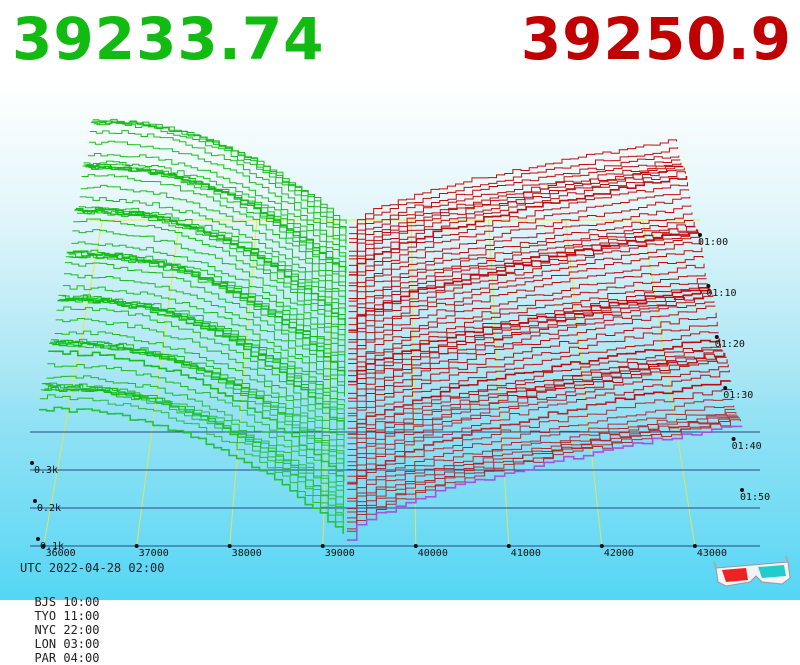 Image resolution: width=800 pixels, height=665 pixels. What do you see at coordinates (67, 616) in the screenshot?
I see `zone-tyo: TYO 11:00` at bounding box center [67, 616].